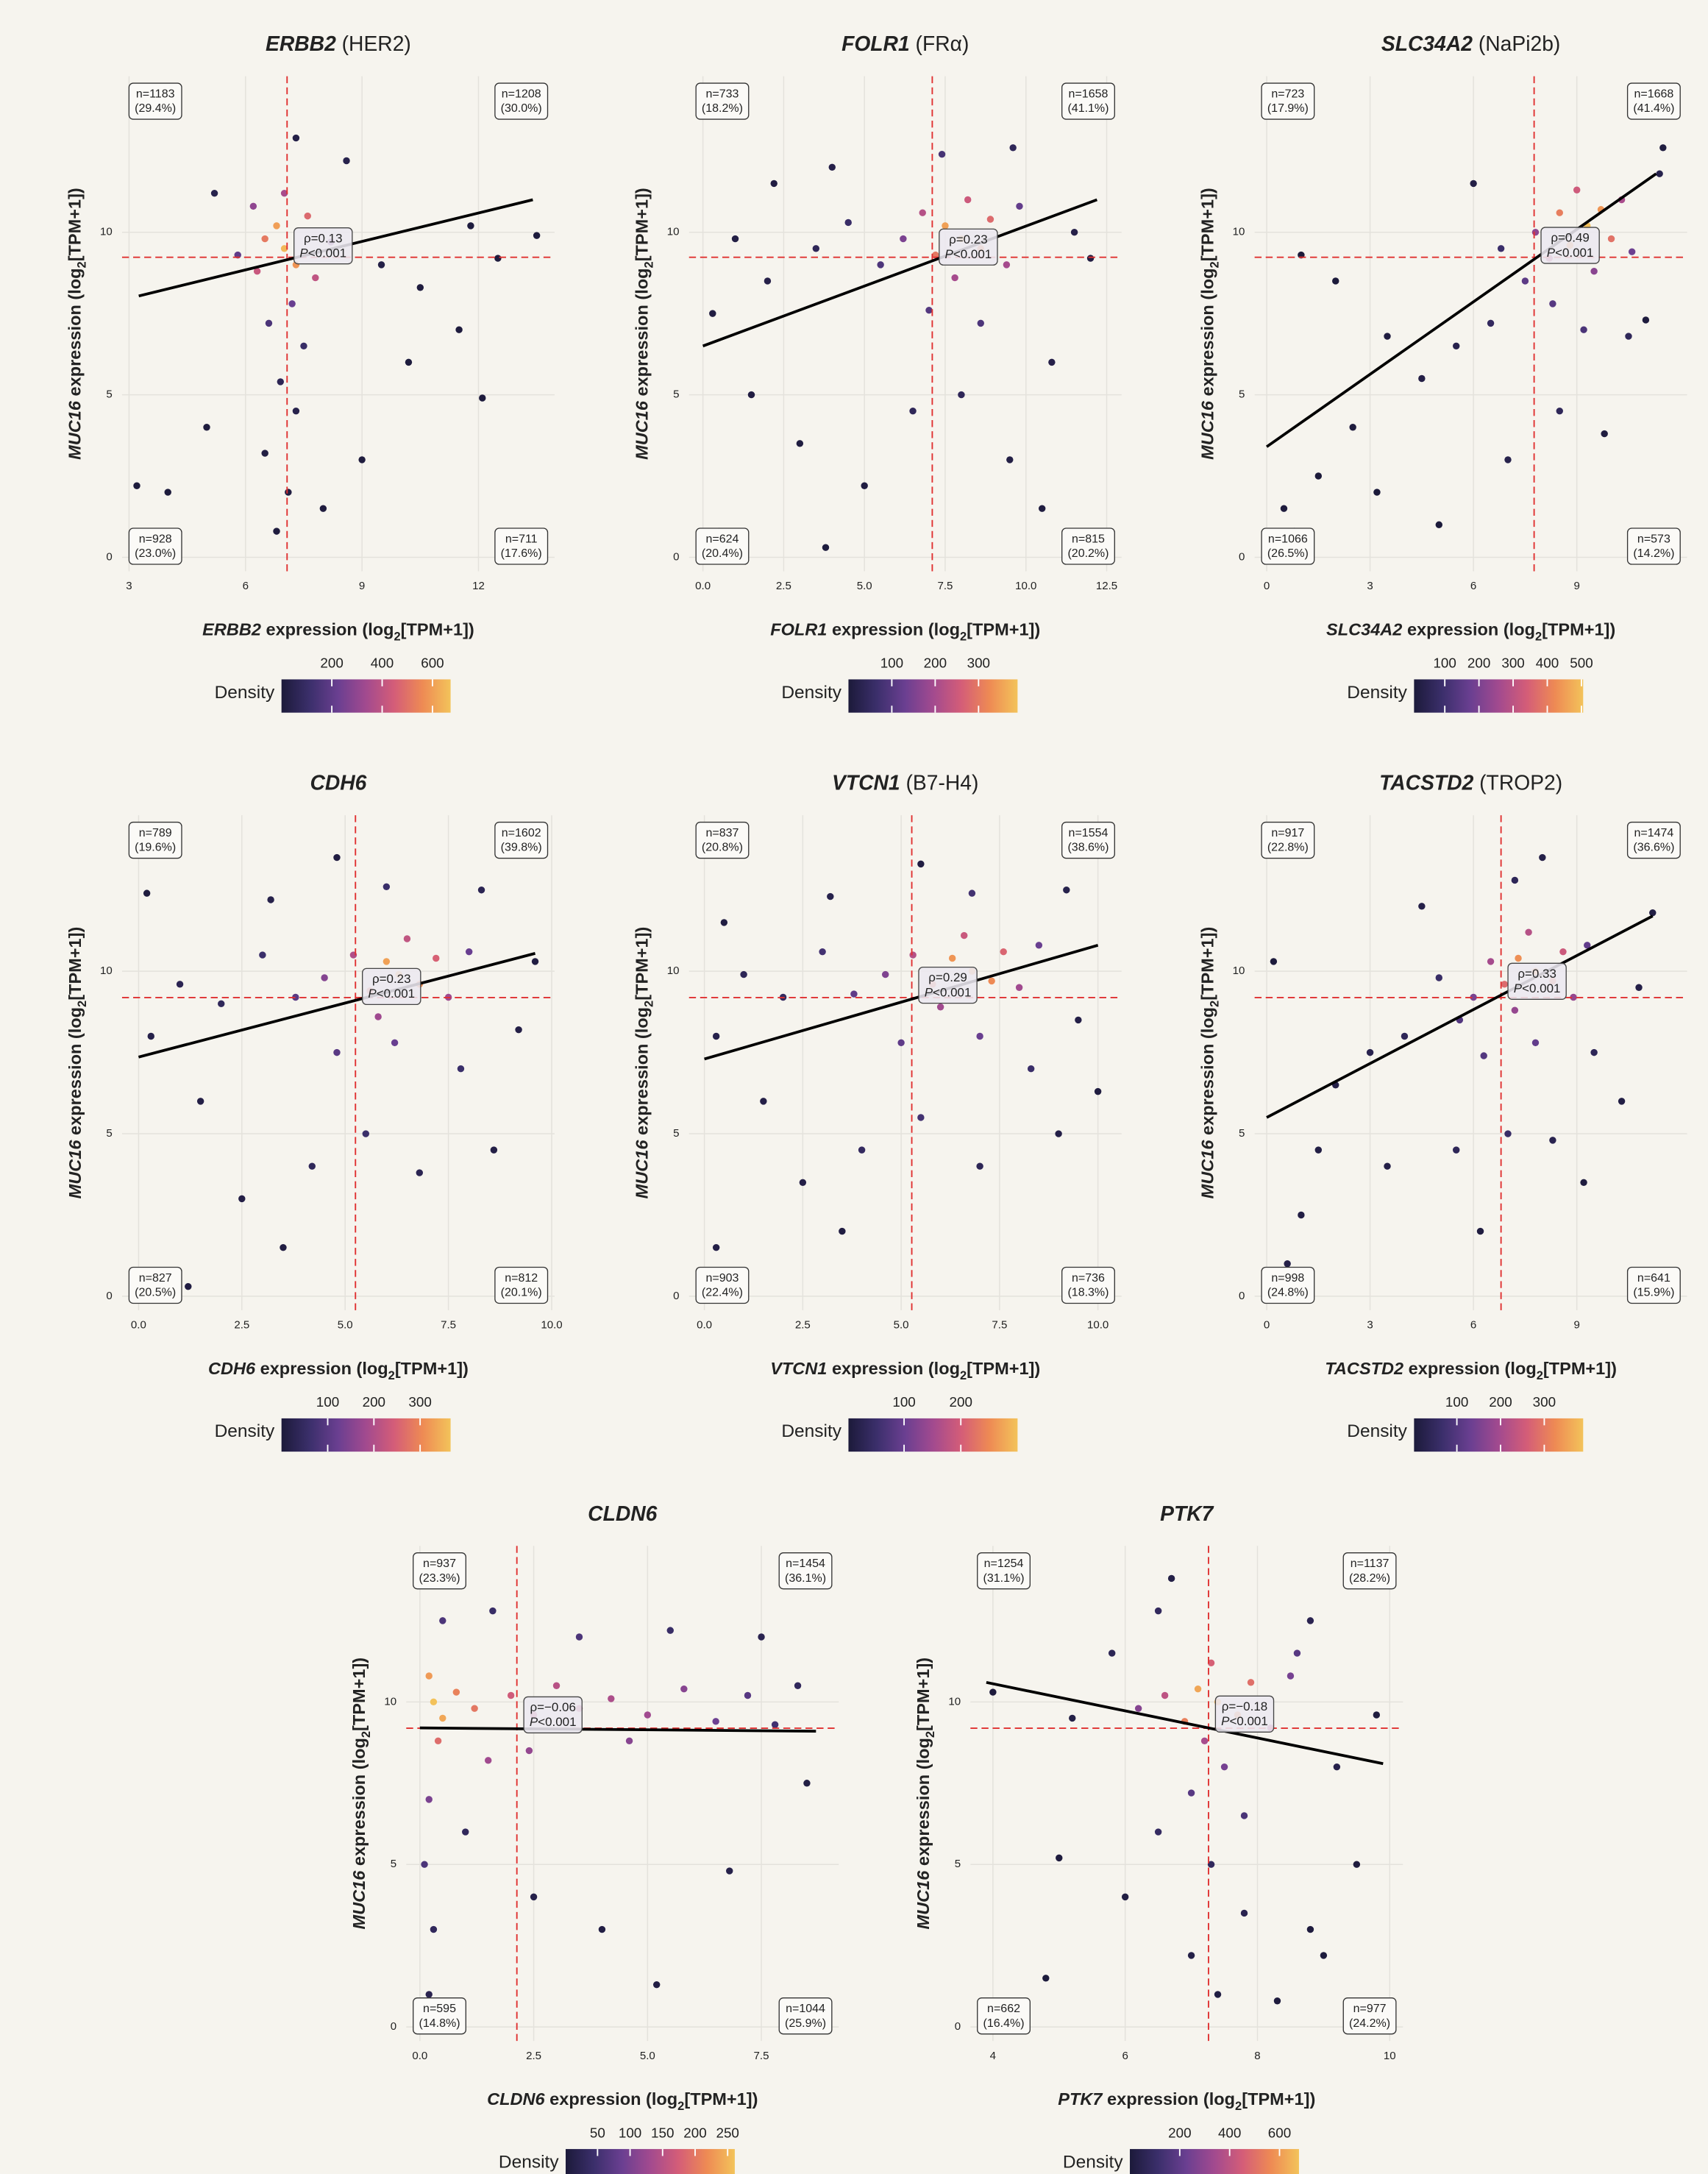 The image size is (1708, 2174). Describe the element at coordinates (1287, 833) in the screenshot. I see `quadrant-count: n=917` at that location.